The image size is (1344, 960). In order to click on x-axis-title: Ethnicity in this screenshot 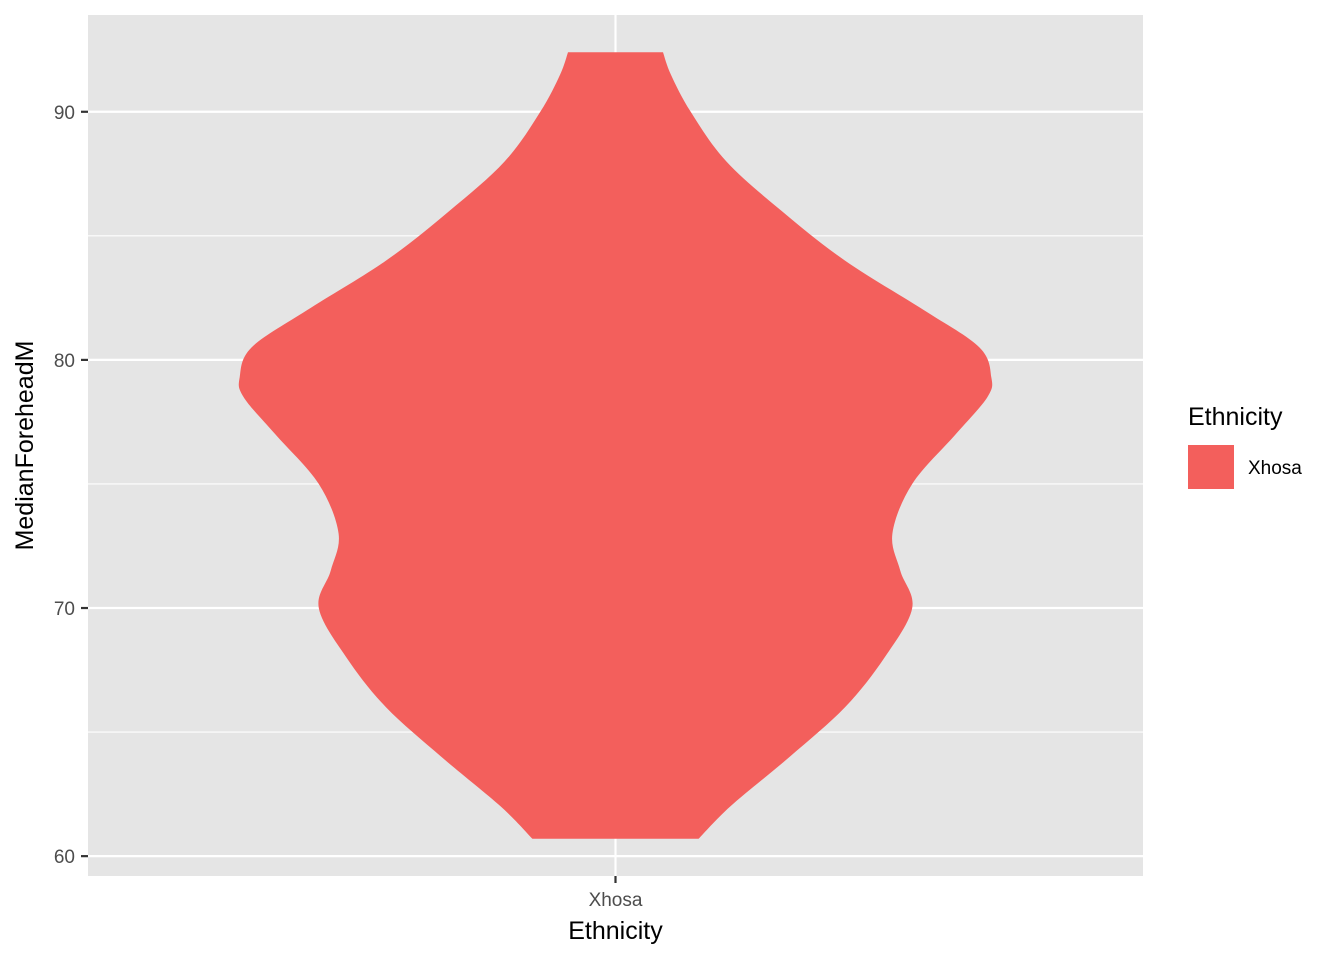, I will do `click(615, 931)`.